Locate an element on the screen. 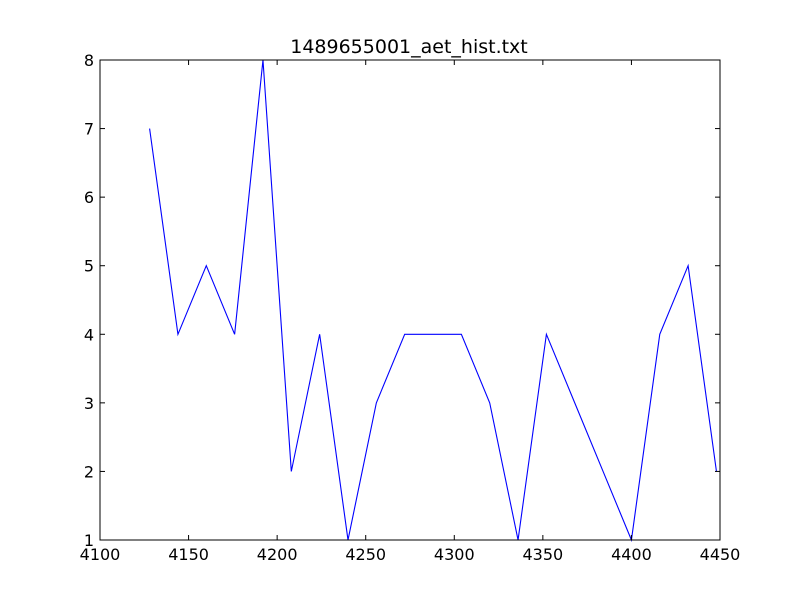 The width and height of the screenshot is (800, 600). x-tick-label: 4400 is located at coordinates (631, 554).